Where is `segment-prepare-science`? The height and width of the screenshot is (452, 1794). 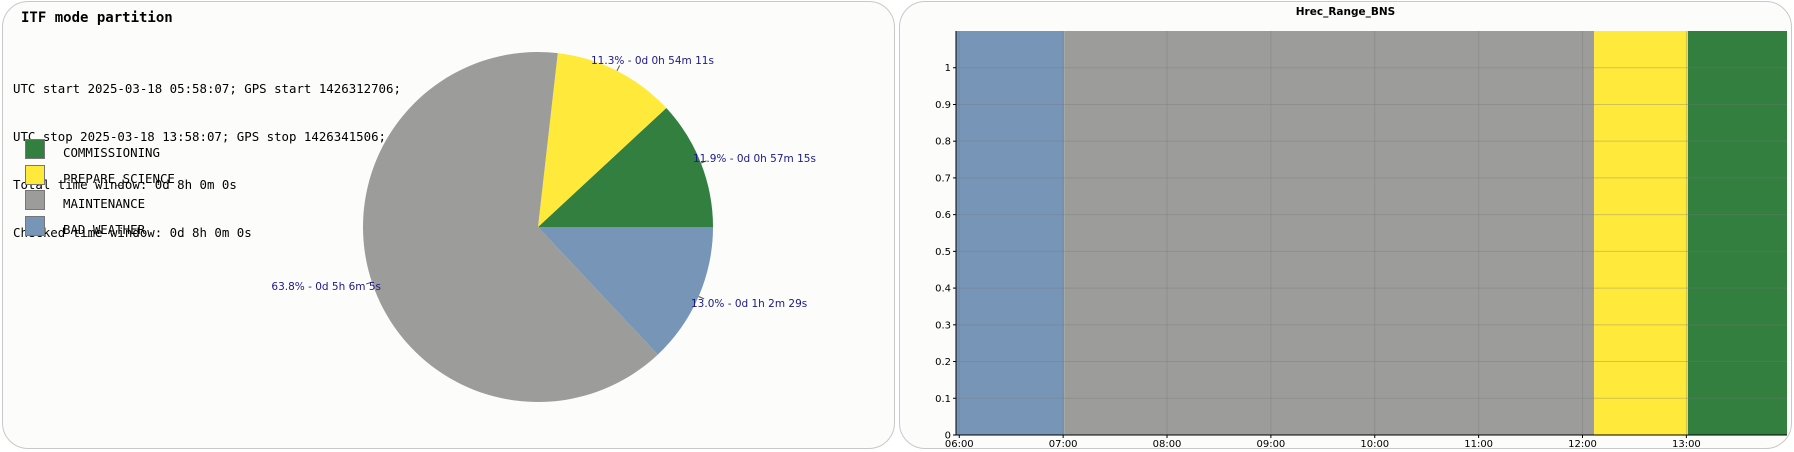 segment-prepare-science is located at coordinates (1641, 233).